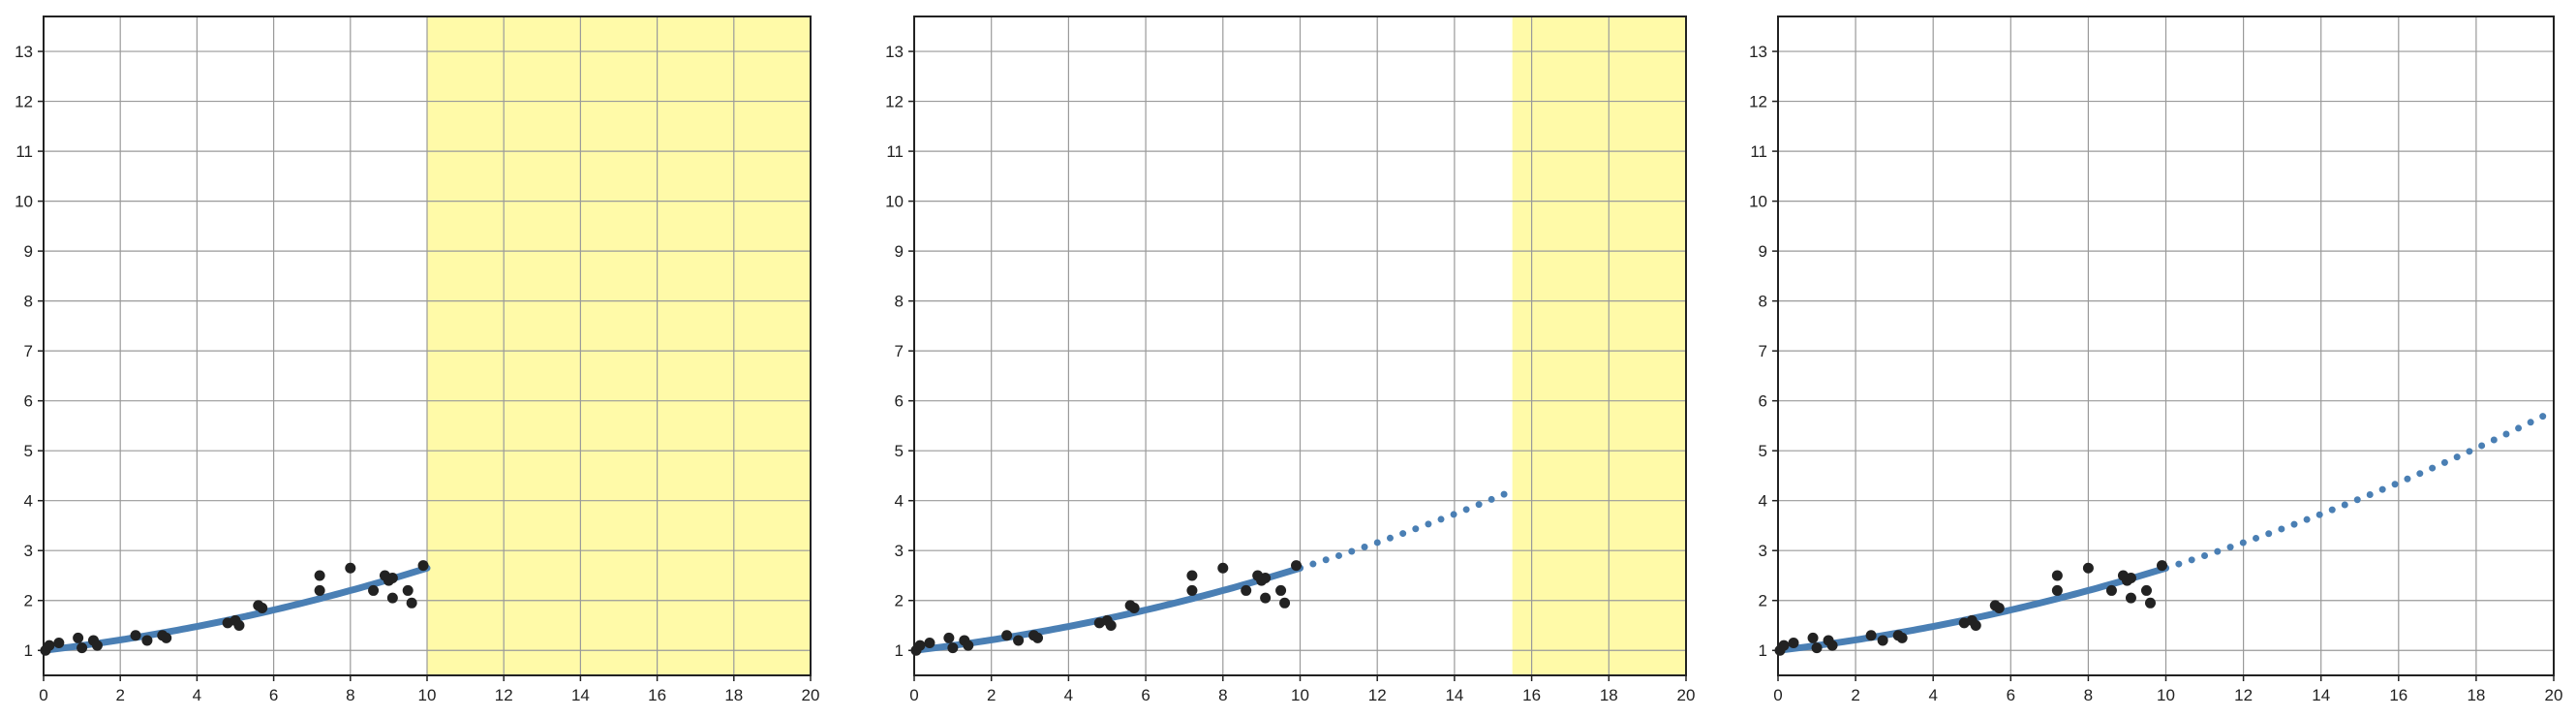 This screenshot has height=718, width=2576. I want to click on x-tick-label: 10, so click(2166, 695).